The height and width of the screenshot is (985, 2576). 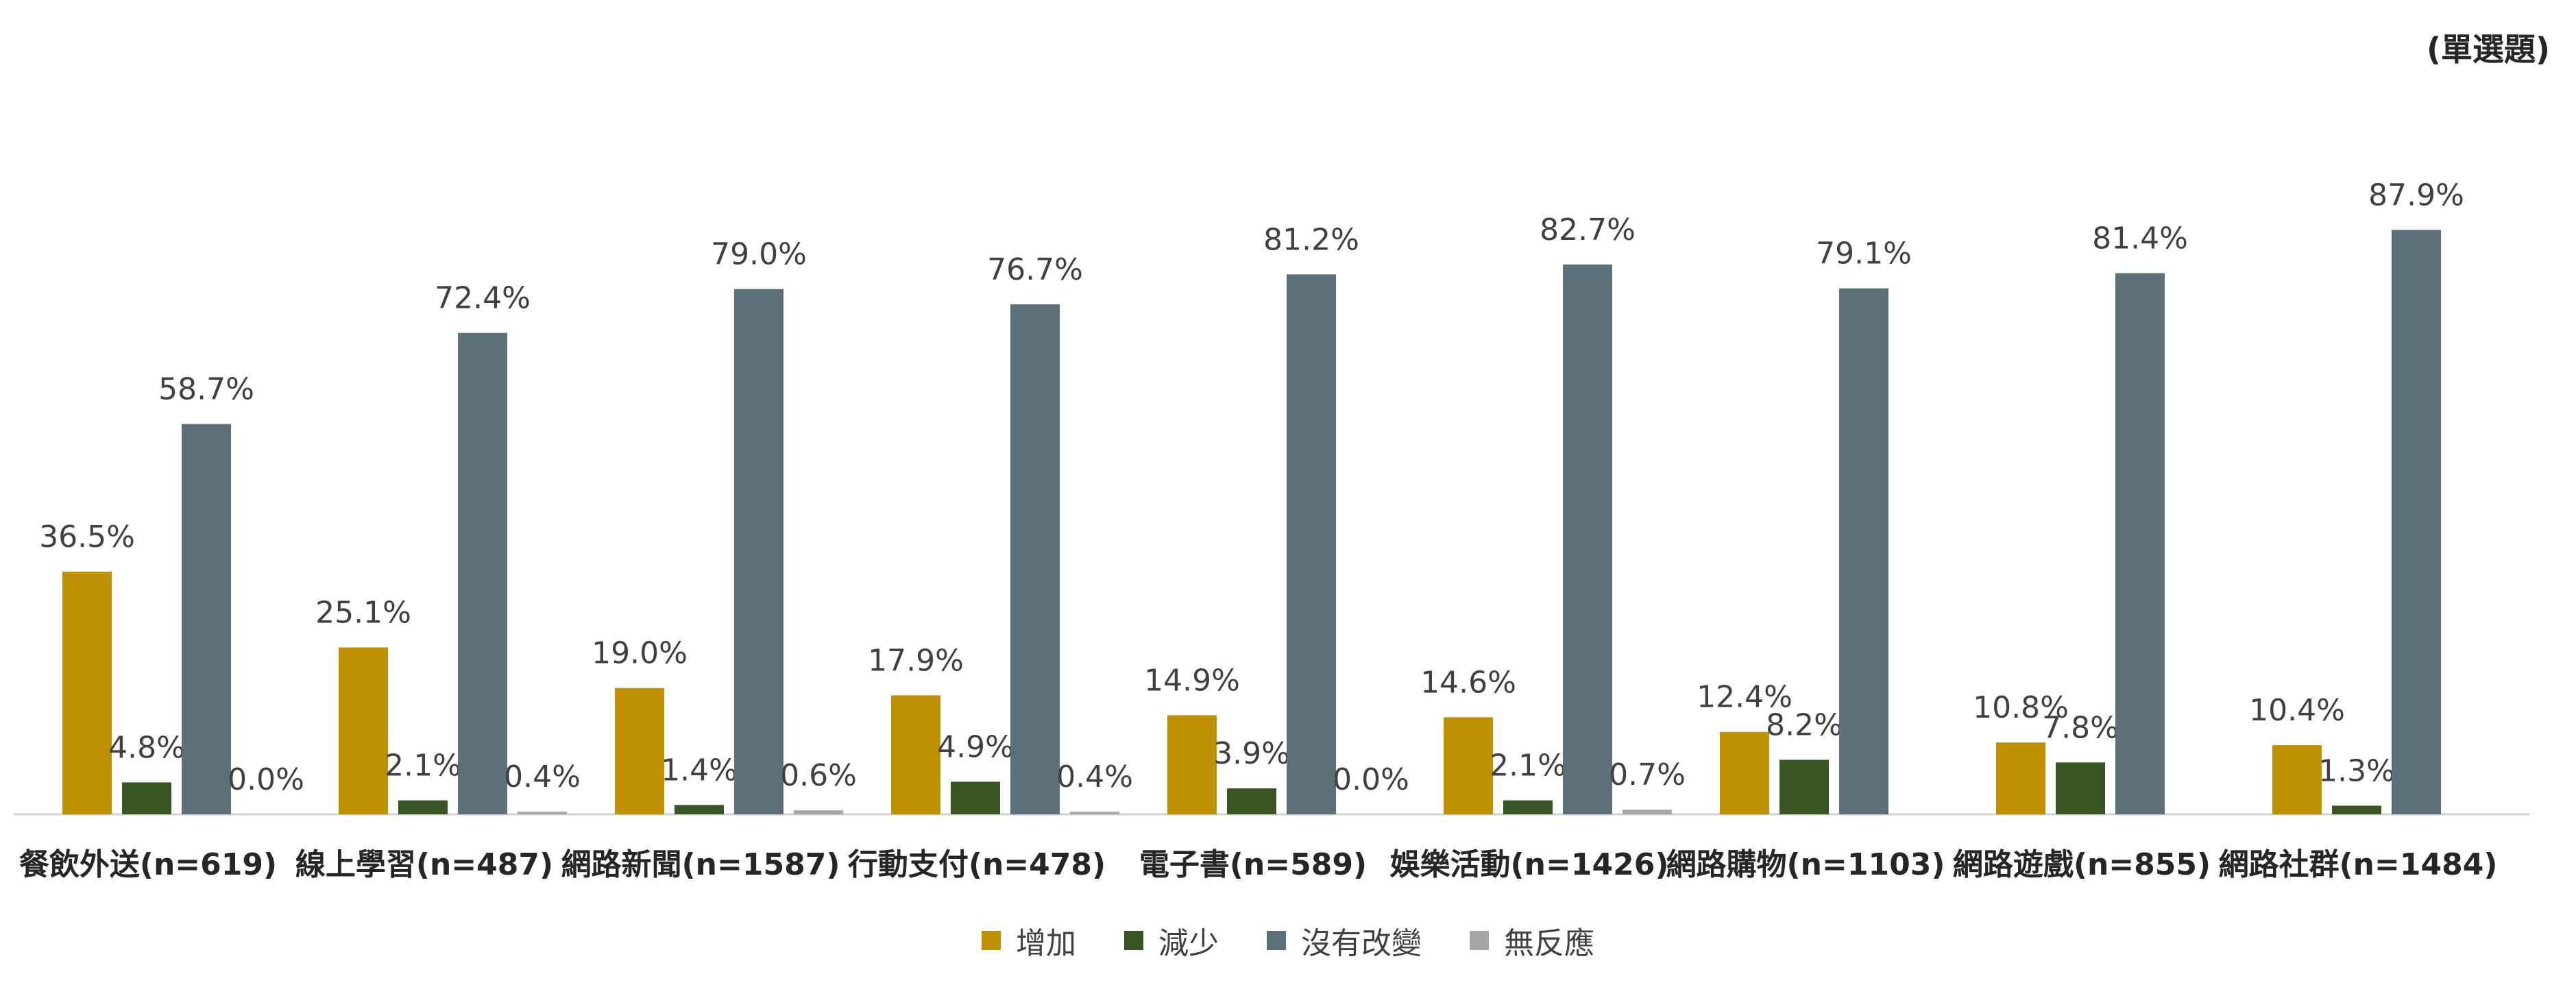 What do you see at coordinates (1192, 680) in the screenshot?
I see `data-label-increase-5: 14.9%` at bounding box center [1192, 680].